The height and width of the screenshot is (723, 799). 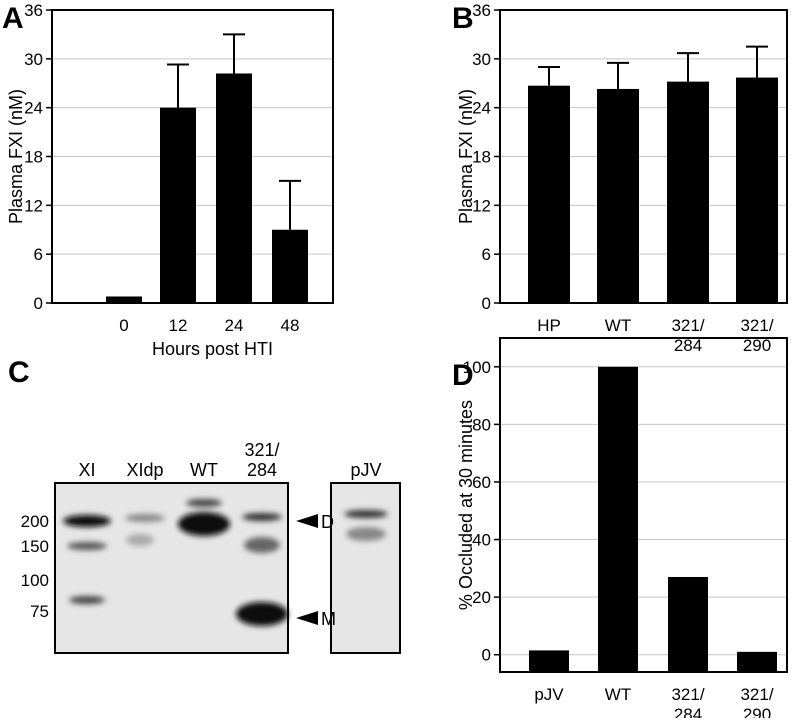 I want to click on band-label: M, so click(x=328, y=619).